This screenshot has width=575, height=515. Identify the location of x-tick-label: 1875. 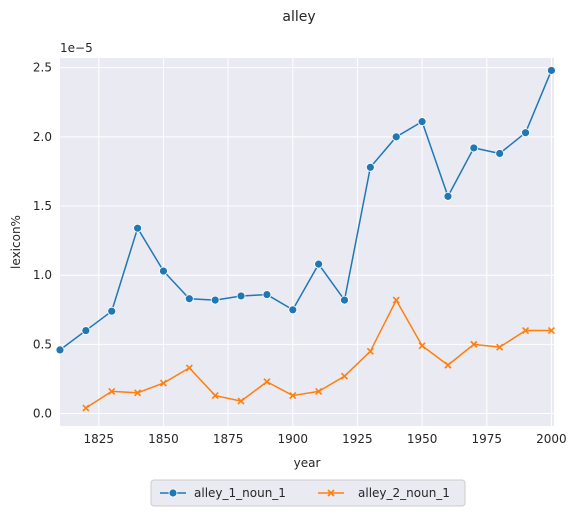
(228, 439).